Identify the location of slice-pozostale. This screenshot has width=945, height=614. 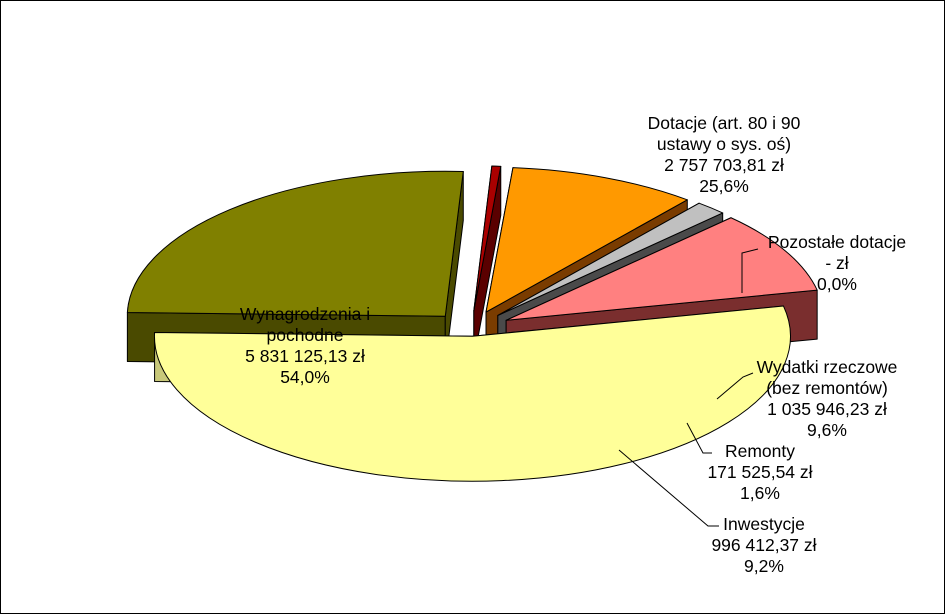
(487, 263).